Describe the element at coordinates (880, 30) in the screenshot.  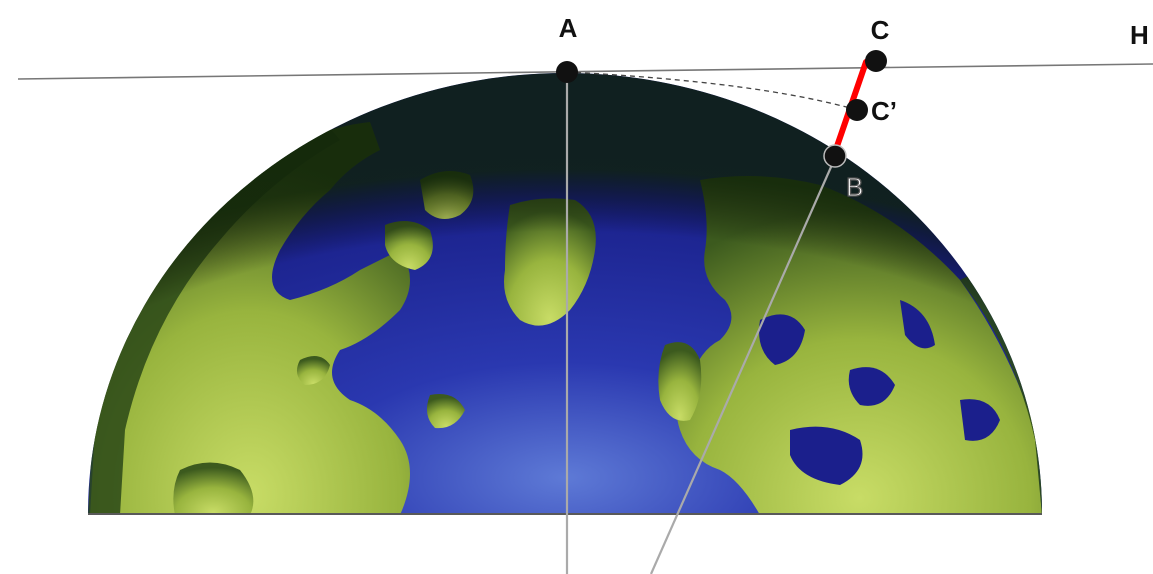
I see `label-c: C` at that location.